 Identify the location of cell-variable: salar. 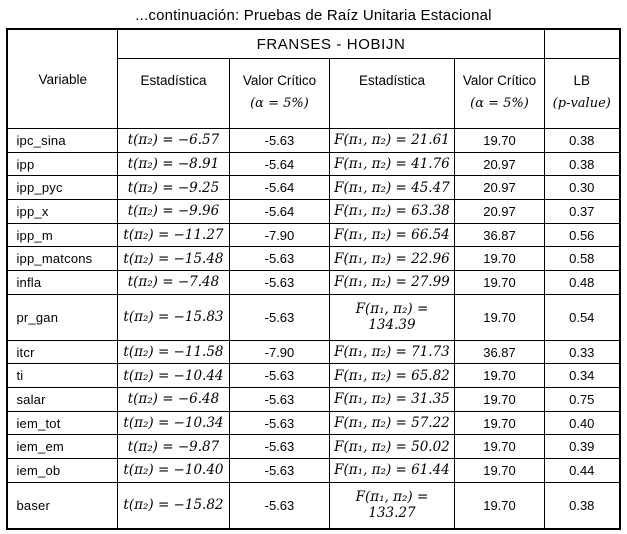
(62, 399).